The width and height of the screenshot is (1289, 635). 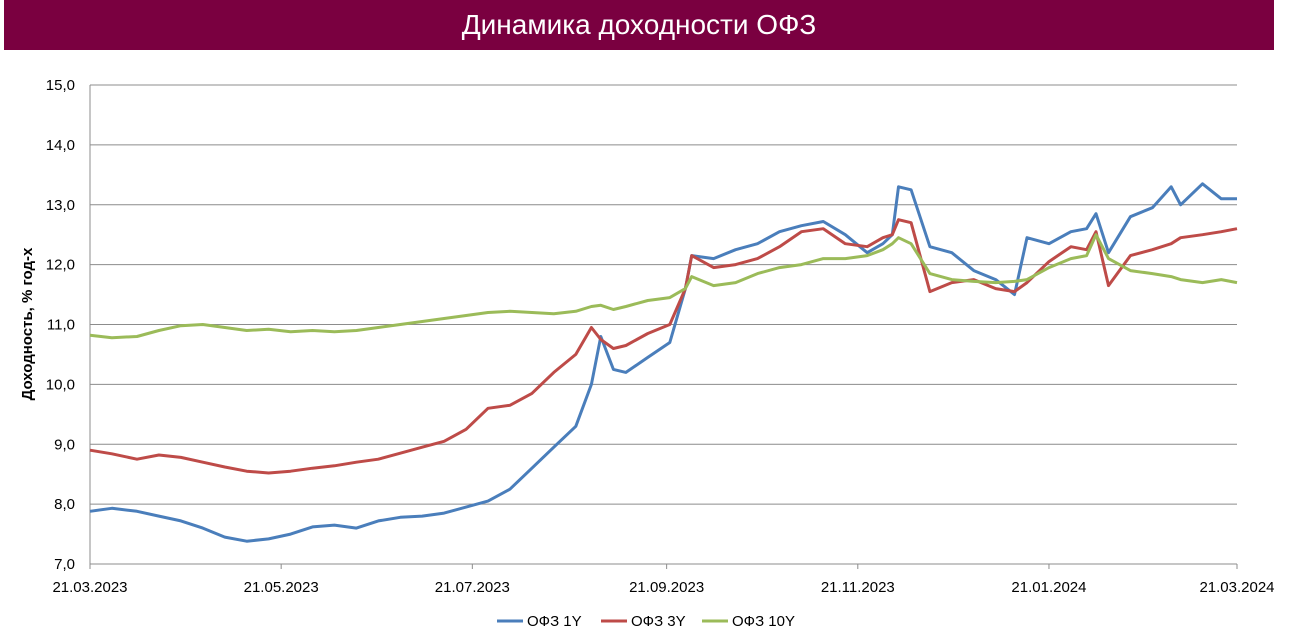 What do you see at coordinates (89, 587) in the screenshot?
I see `x-tick-label: 21.03.2023` at bounding box center [89, 587].